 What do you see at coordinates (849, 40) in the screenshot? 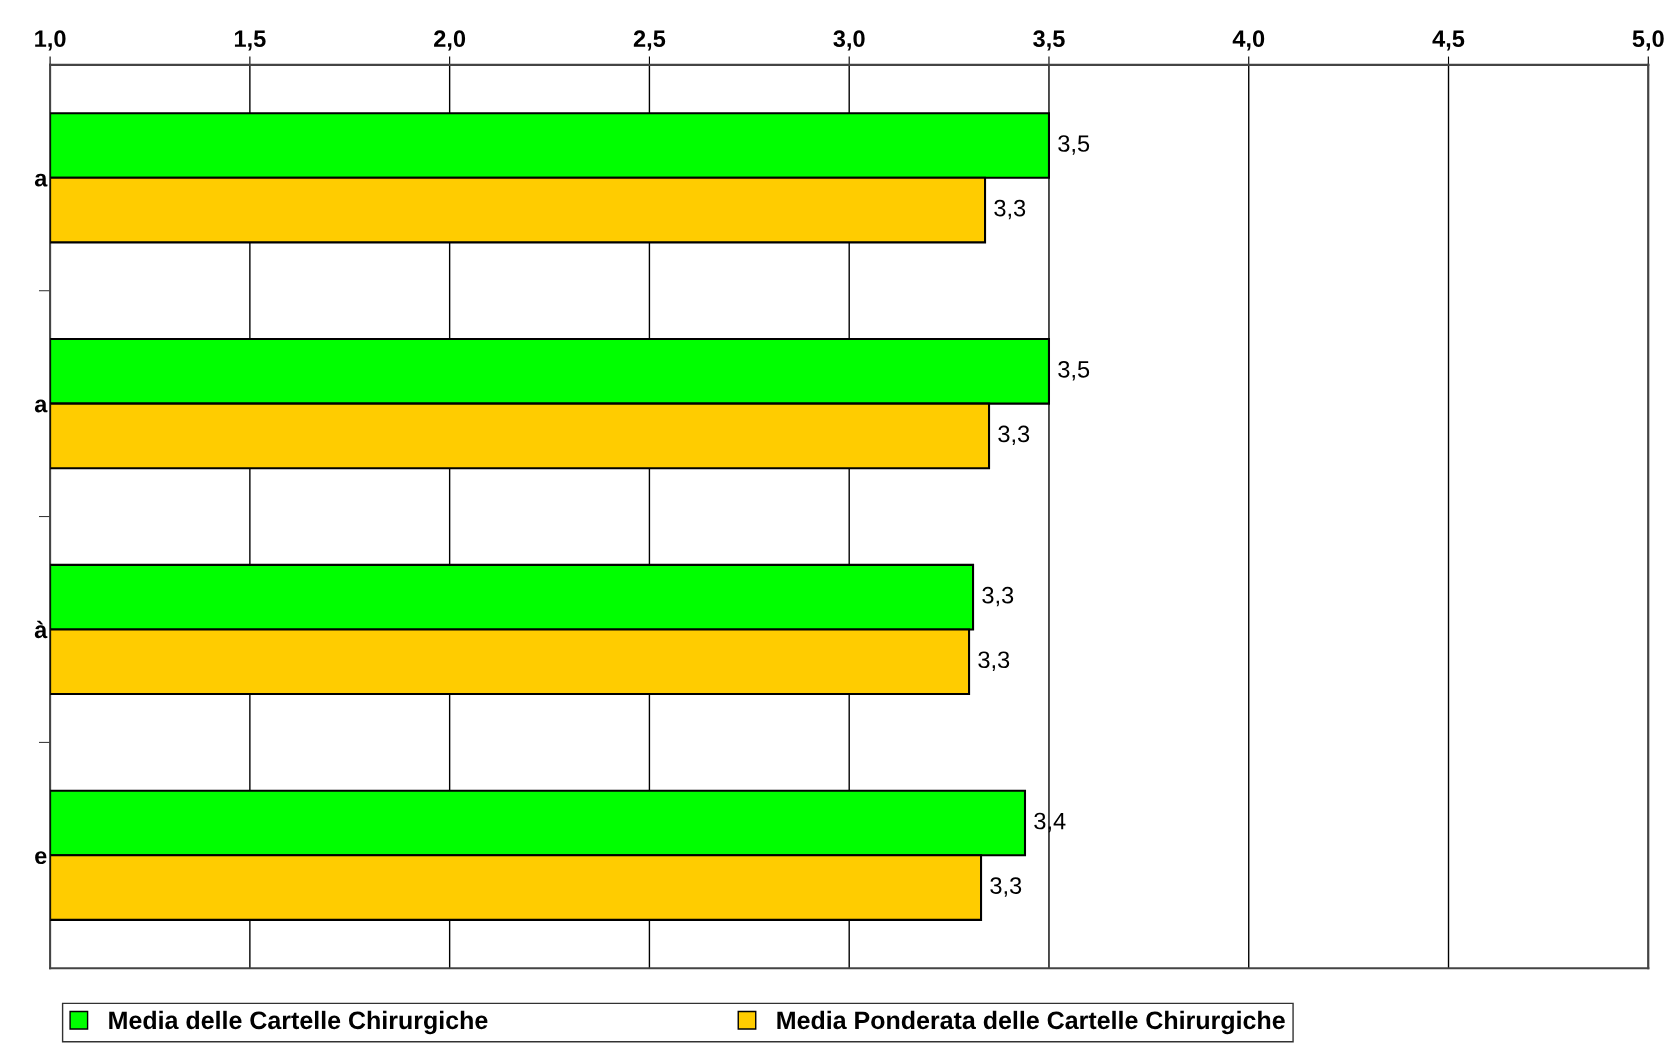
I see `x-tick-label: 3,0` at bounding box center [849, 40].